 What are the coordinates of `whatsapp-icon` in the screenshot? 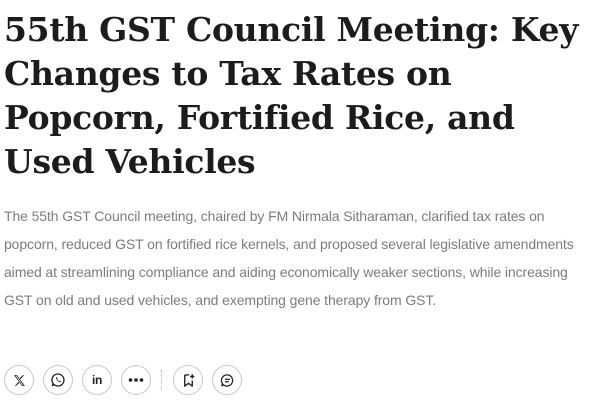 It's located at (58, 380).